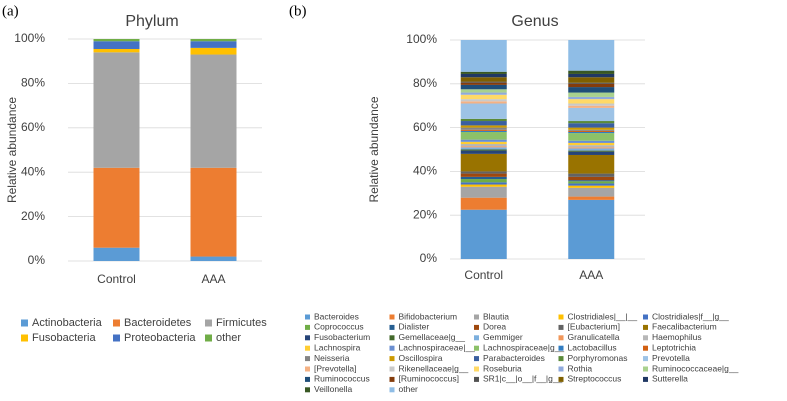 The height and width of the screenshot is (401, 787). Describe the element at coordinates (298, 11) in the screenshot. I see `panel-label: (b)` at that location.